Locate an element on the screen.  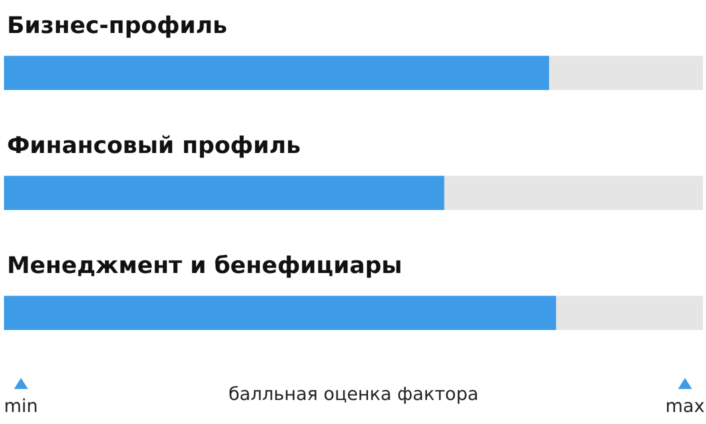
y-tick-label: Финансовый профиль is located at coordinates (154, 146).